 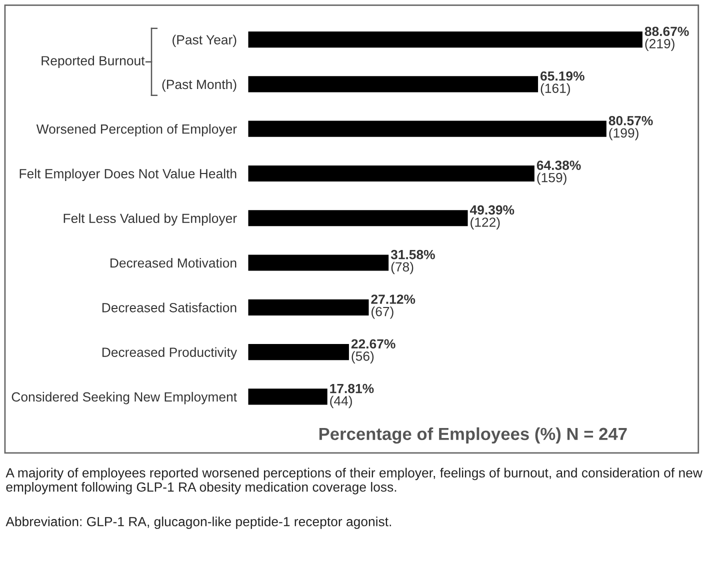 What do you see at coordinates (124, 398) in the screenshot?
I see `y-tick-label: Considered Seeking New Employment` at bounding box center [124, 398].